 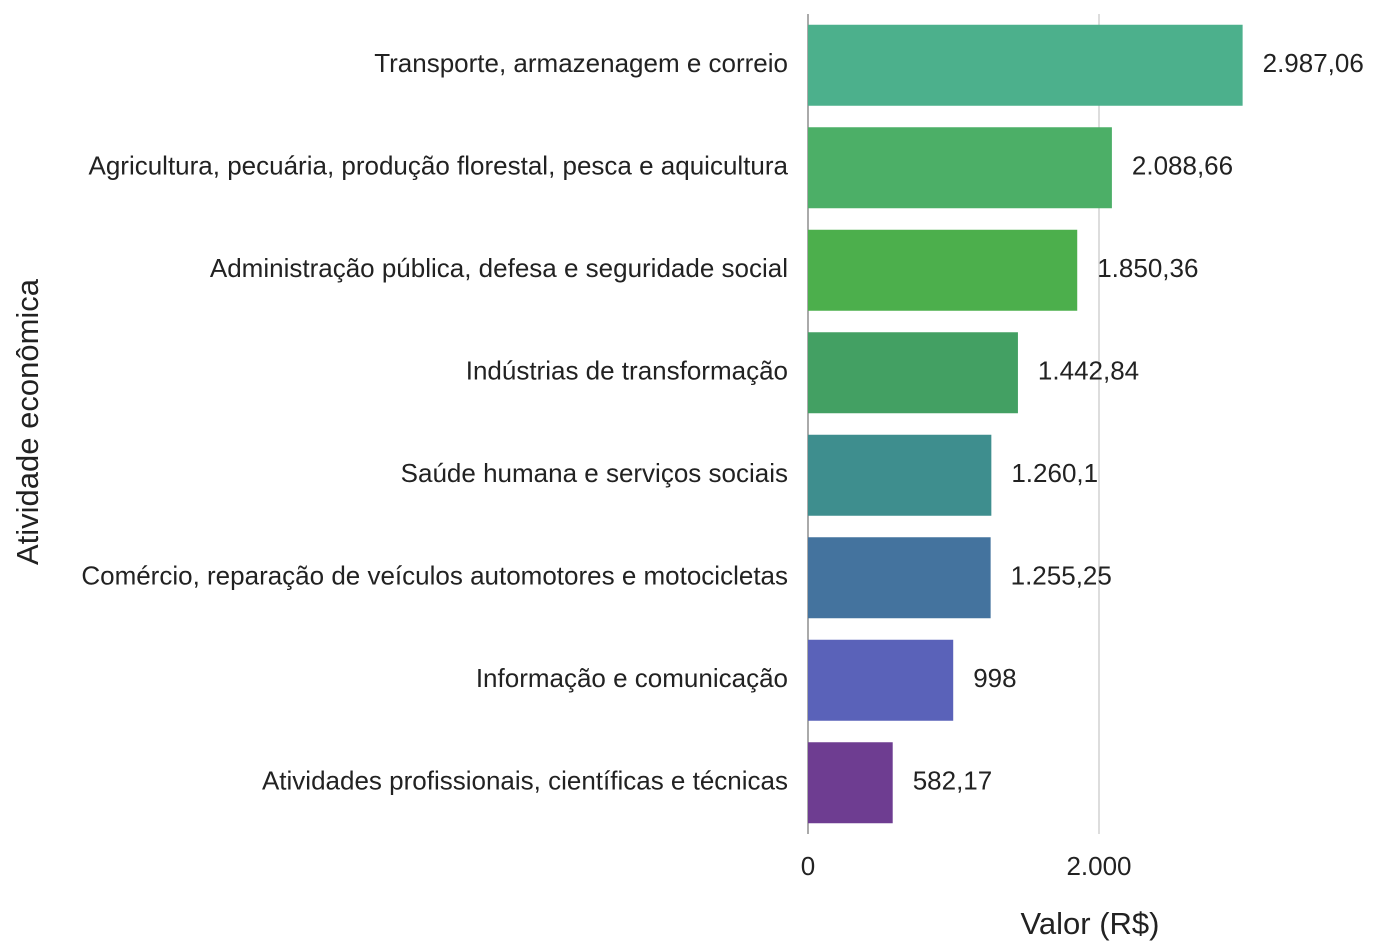 What do you see at coordinates (1090, 923) in the screenshot?
I see `x-axis-title: Valor (R$)` at bounding box center [1090, 923].